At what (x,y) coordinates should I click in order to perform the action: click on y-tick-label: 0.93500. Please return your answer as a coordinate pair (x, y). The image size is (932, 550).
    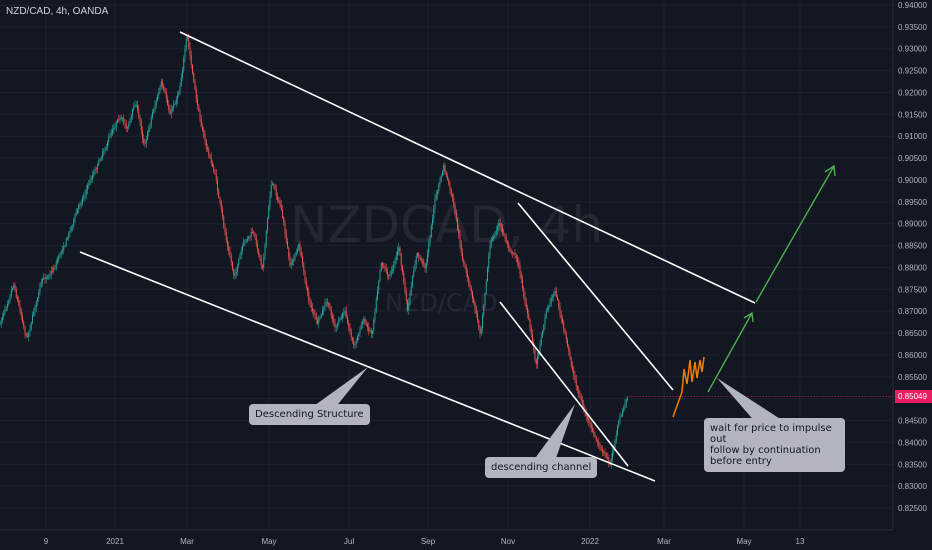
    Looking at the image, I should click on (912, 27).